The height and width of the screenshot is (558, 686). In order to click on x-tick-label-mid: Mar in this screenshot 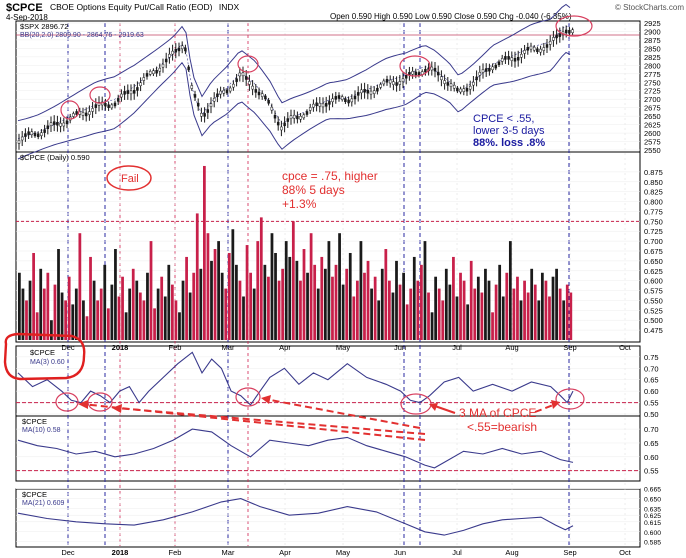, I will do `click(228, 347)`.